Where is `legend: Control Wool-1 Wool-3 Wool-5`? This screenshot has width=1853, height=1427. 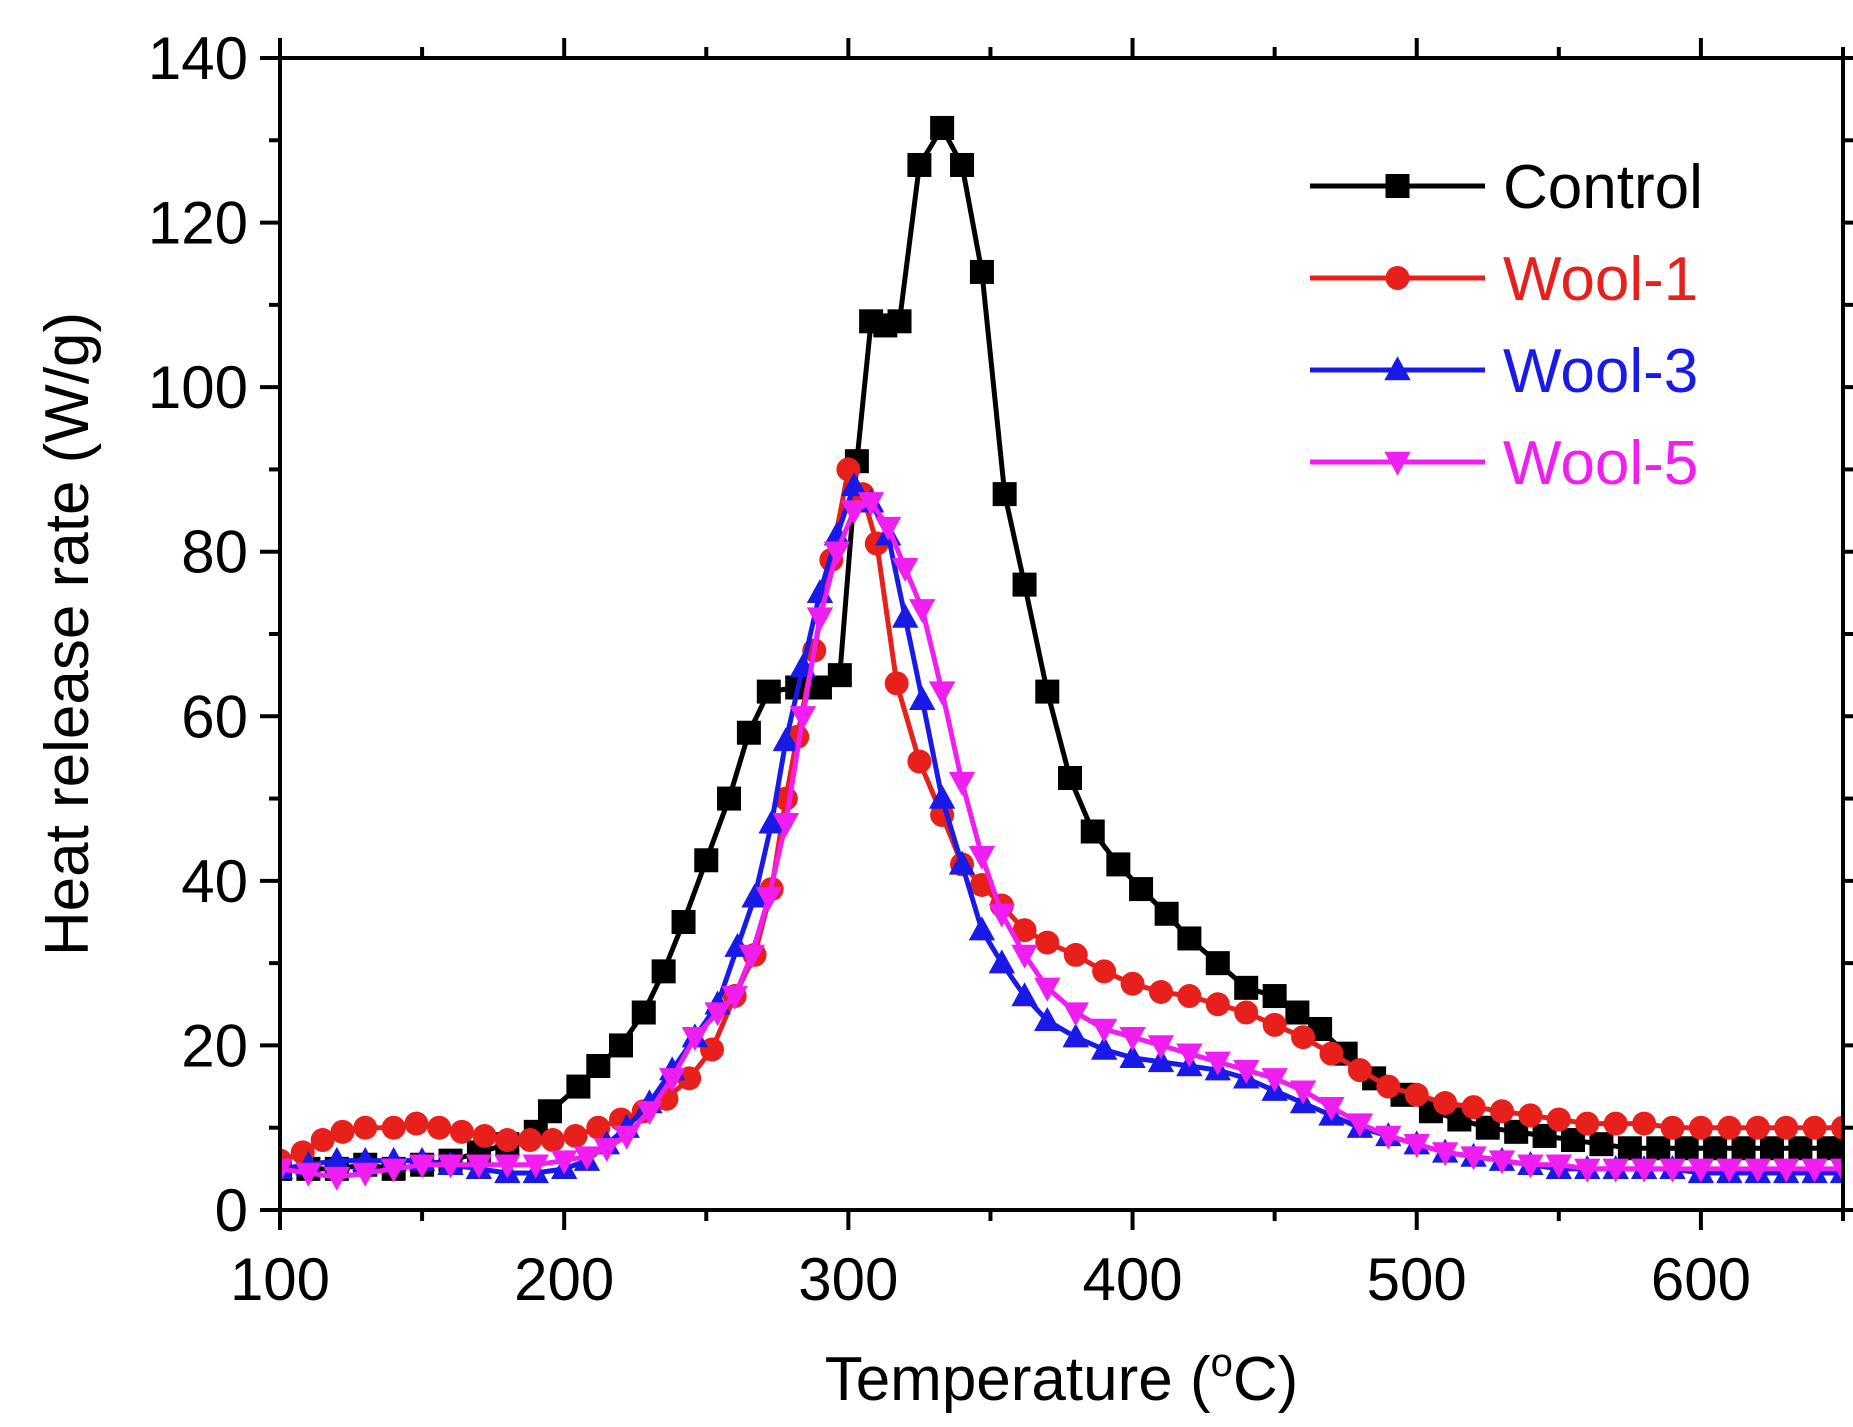
legend: Control Wool-1 Wool-3 Wool-5 is located at coordinates (1506, 325).